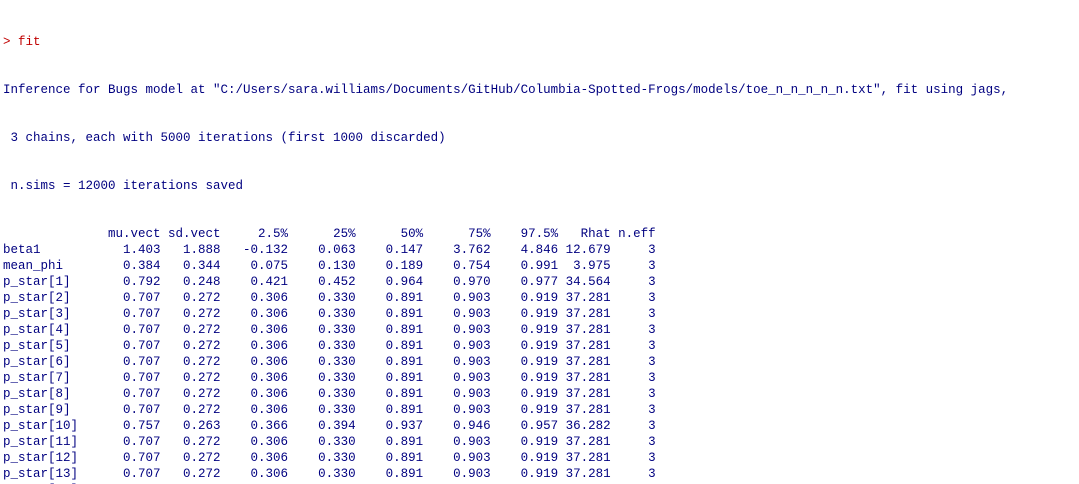  Describe the element at coordinates (48, 442) in the screenshot. I see `row-label: p_star[11]` at that location.